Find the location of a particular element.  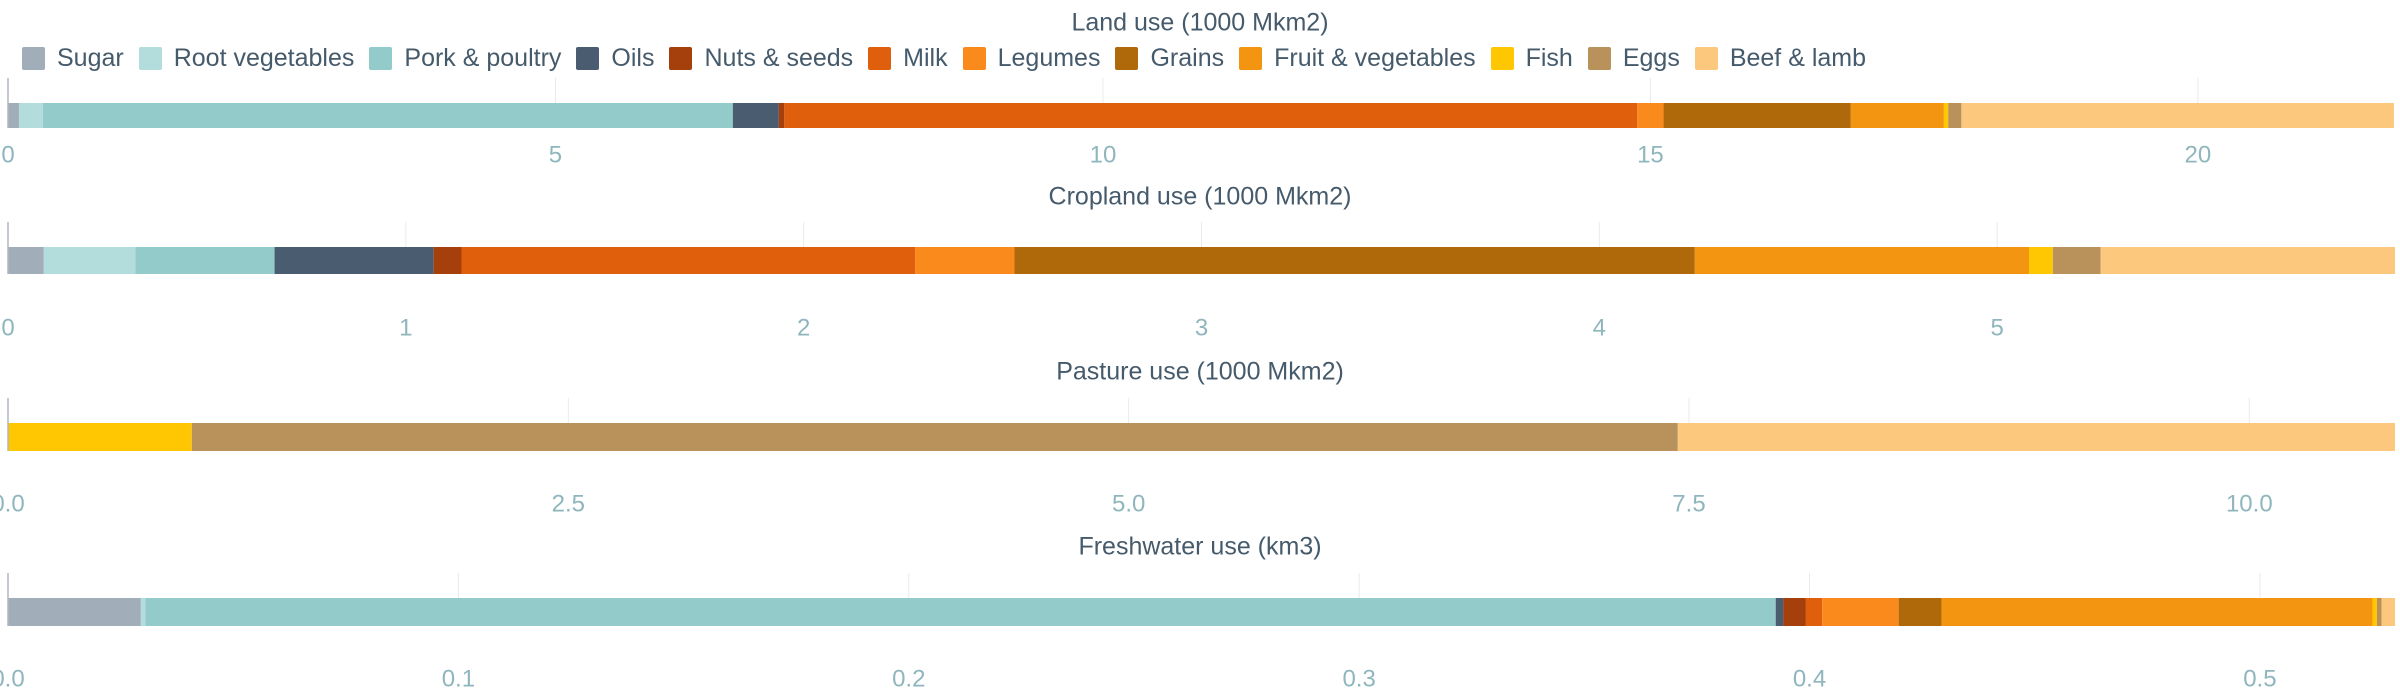

legend-item: Eggs is located at coordinates (1633, 58).